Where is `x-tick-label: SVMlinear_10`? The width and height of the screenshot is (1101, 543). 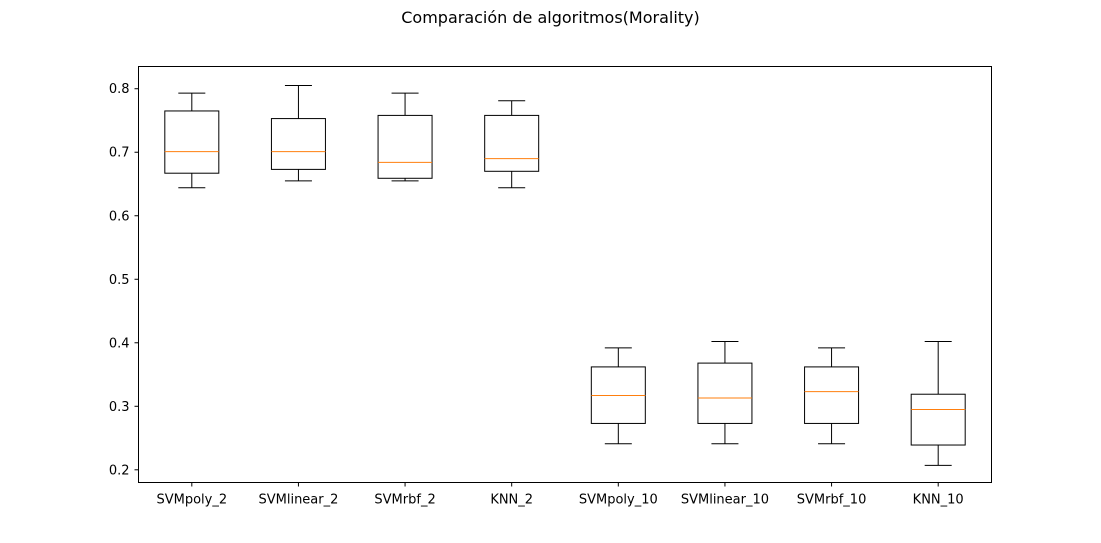 x-tick-label: SVMlinear_10 is located at coordinates (725, 500).